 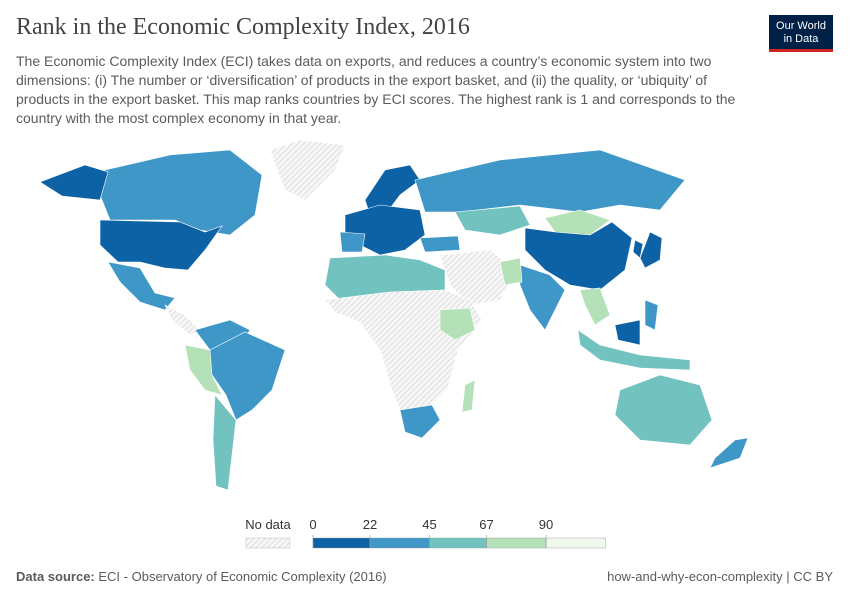 What do you see at coordinates (550, 181) in the screenshot?
I see `russia` at bounding box center [550, 181].